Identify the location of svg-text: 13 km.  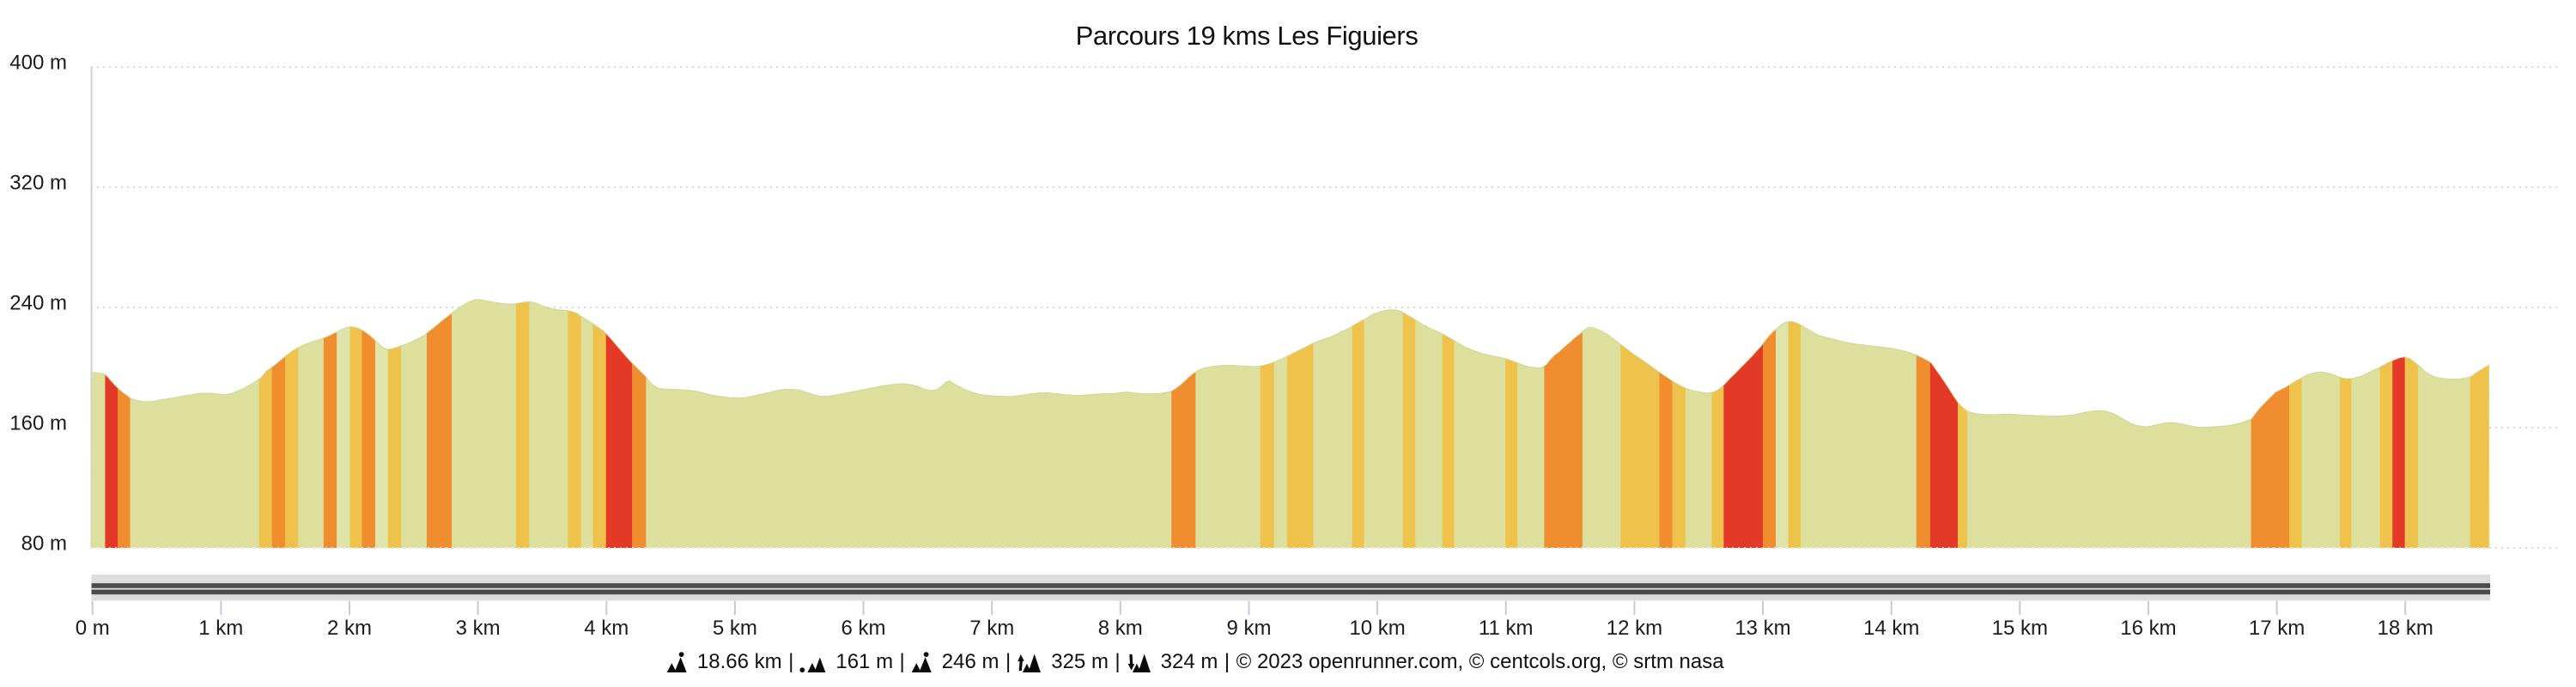
(1762, 628).